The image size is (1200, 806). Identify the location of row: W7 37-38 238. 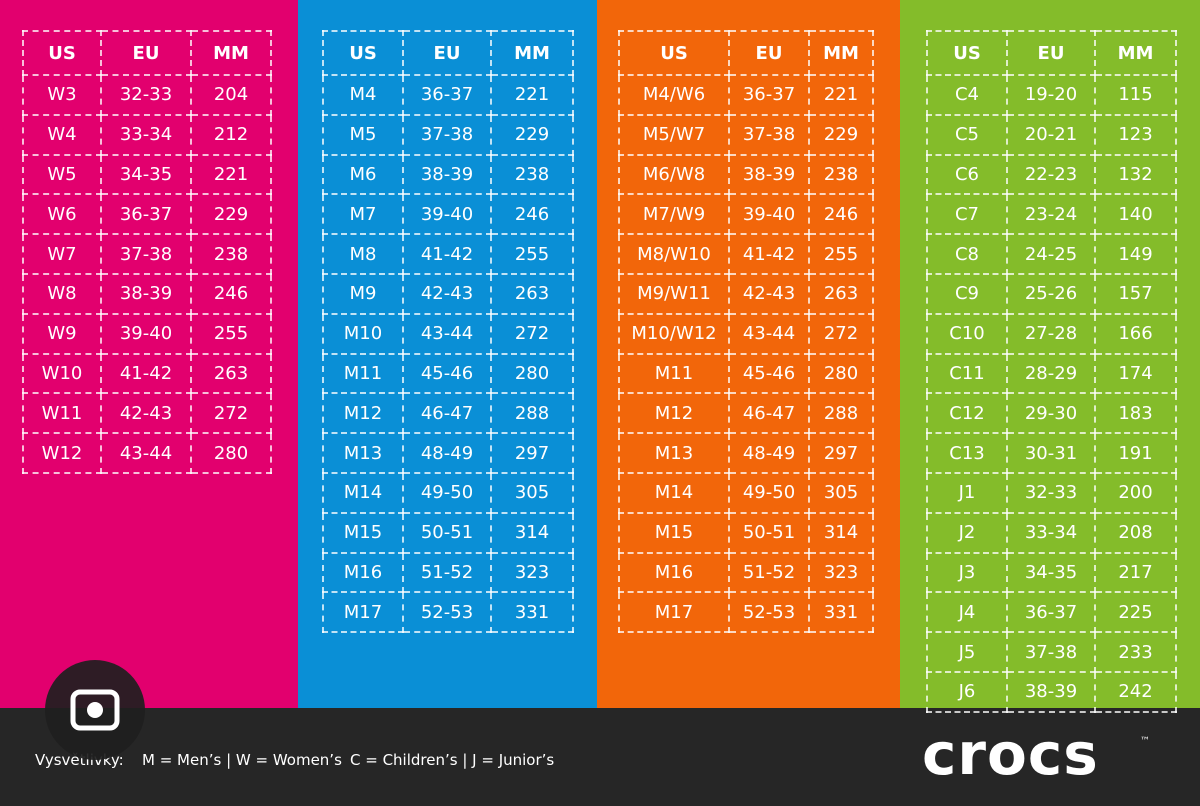
(147, 254).